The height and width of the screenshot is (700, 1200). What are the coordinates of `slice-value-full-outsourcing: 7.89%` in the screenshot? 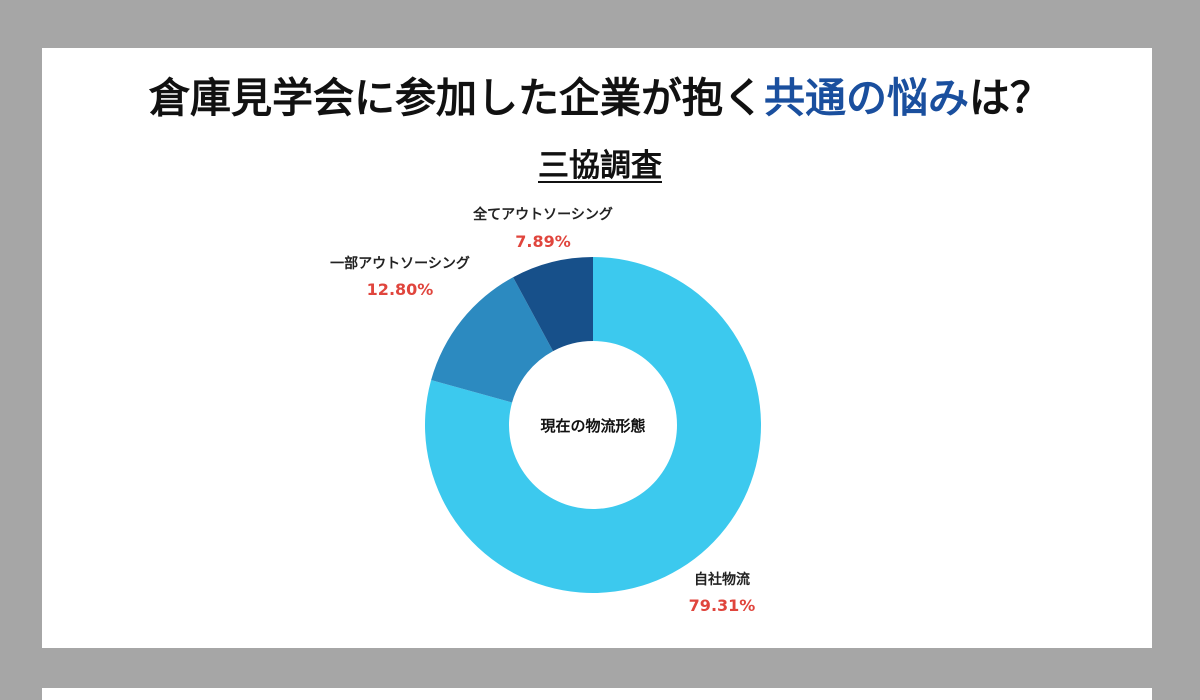 It's located at (543, 241).